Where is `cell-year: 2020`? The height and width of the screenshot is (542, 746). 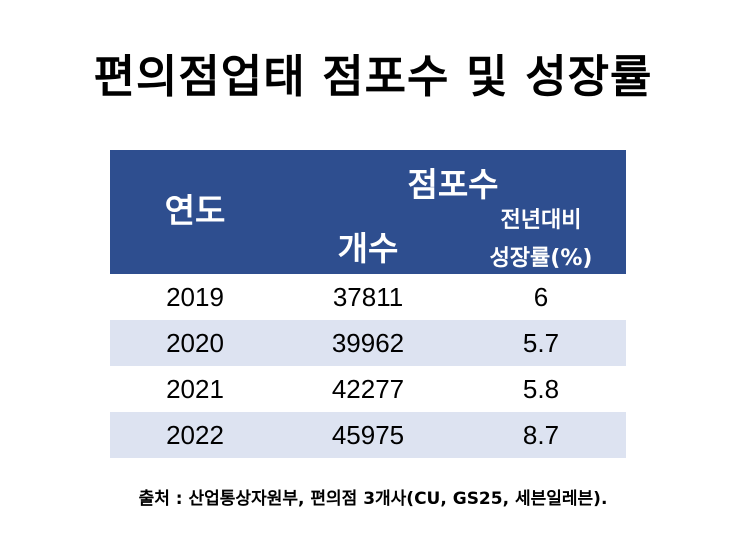
cell-year: 2020 is located at coordinates (195, 342).